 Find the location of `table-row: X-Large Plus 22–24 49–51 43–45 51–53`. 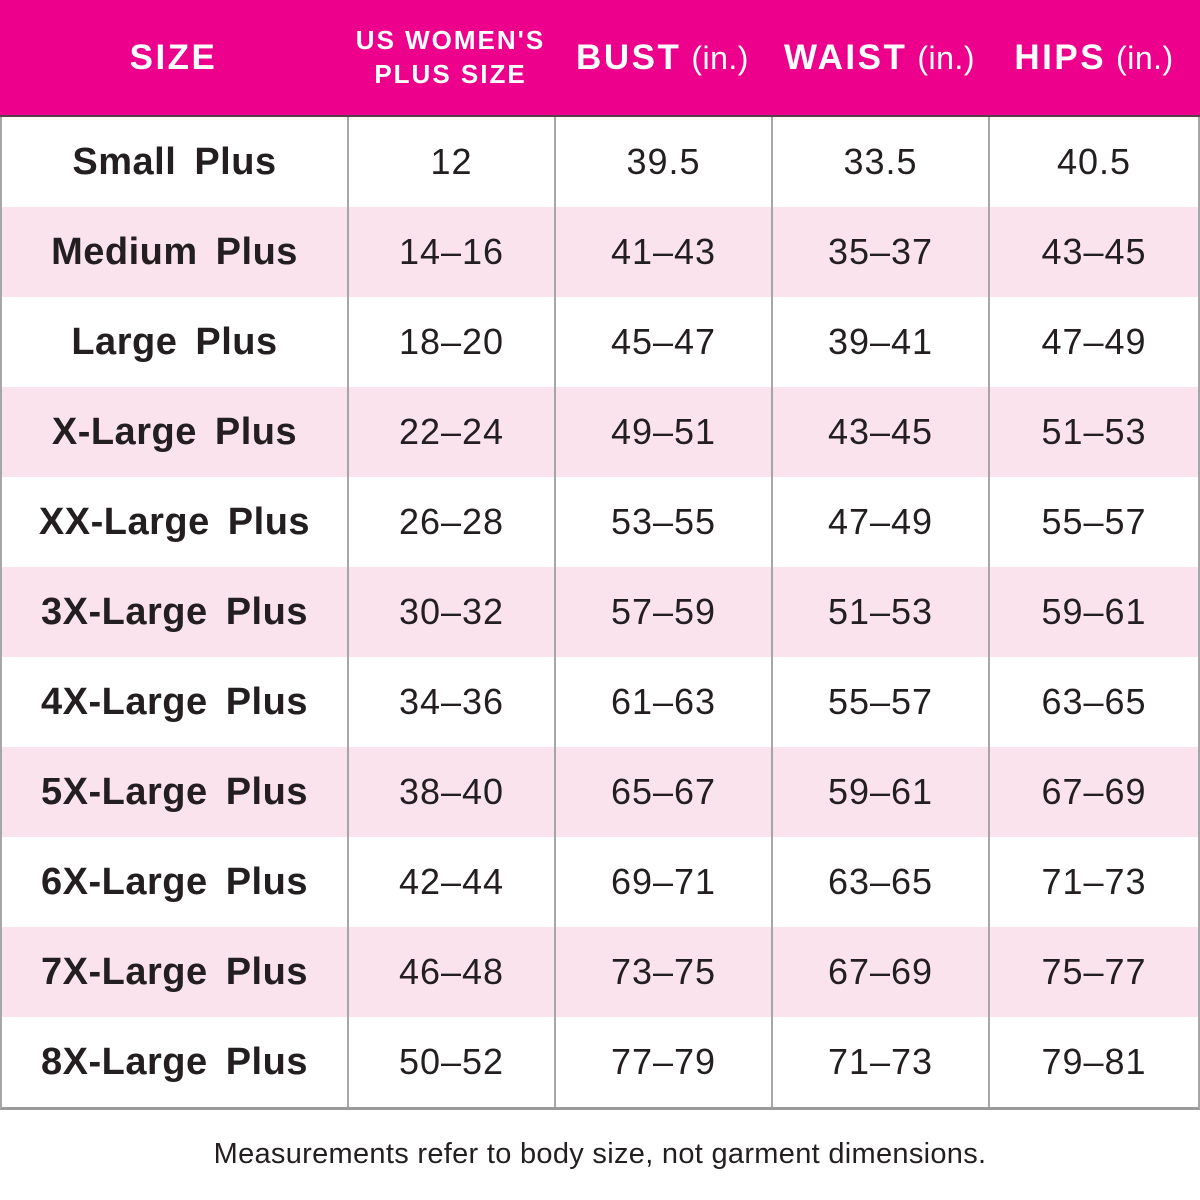

table-row: X-Large Plus 22–24 49–51 43–45 51–53 is located at coordinates (600, 432).